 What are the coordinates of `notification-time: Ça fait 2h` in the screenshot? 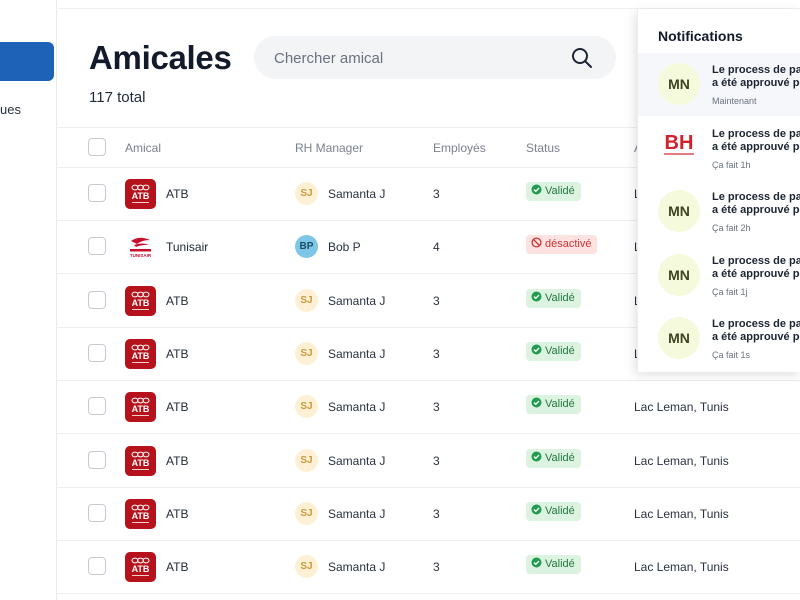 It's located at (731, 228).